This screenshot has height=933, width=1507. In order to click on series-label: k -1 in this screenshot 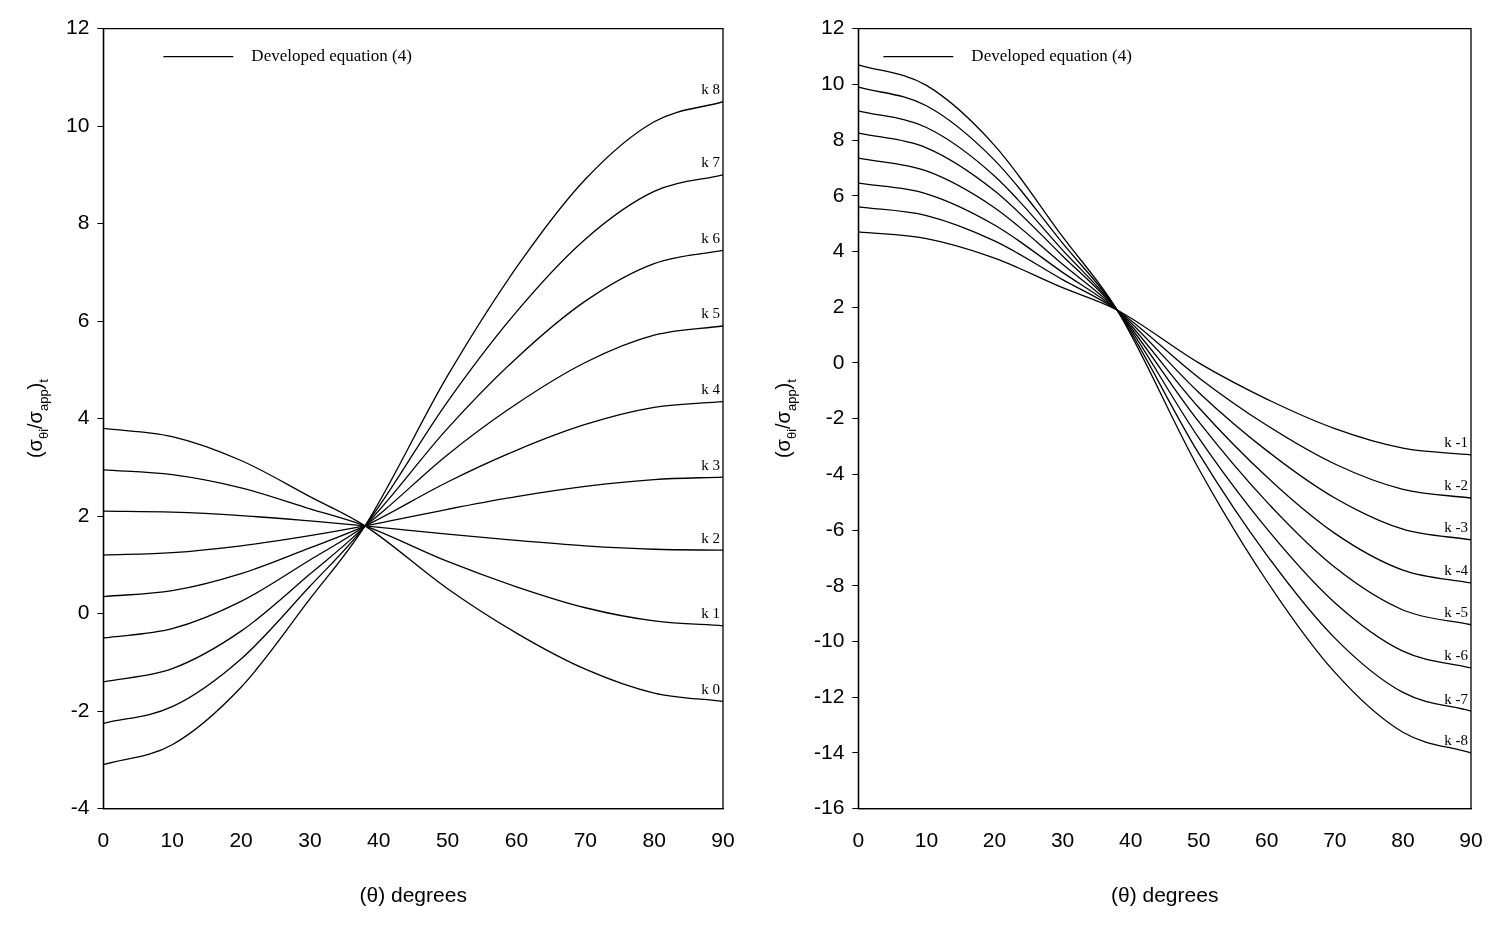, I will do `click(1456, 442)`.